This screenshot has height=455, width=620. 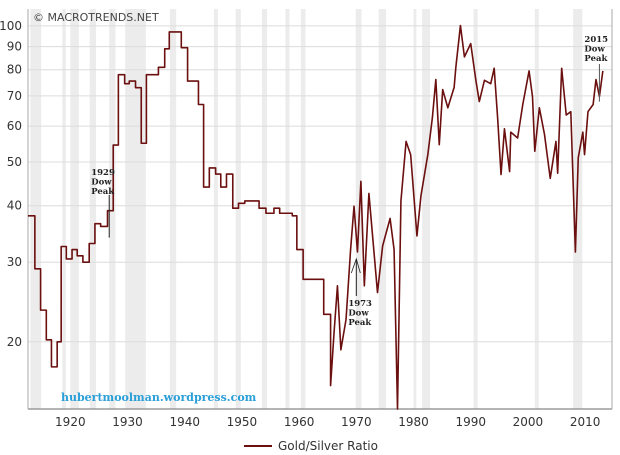 What do you see at coordinates (355, 265) in the screenshot?
I see `arrow-icon` at bounding box center [355, 265].